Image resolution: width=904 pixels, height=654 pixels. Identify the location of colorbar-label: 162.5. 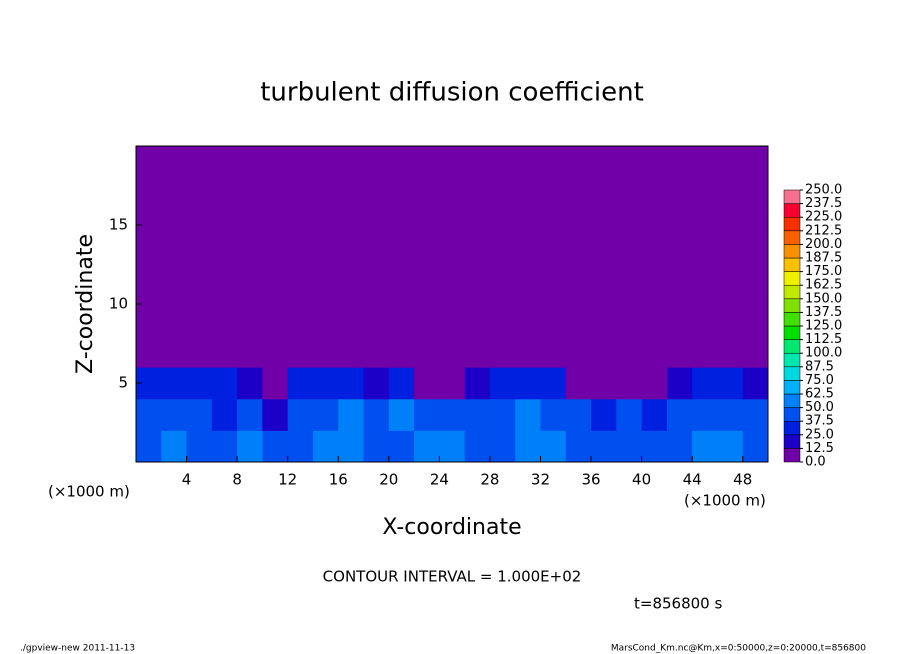
(823, 285).